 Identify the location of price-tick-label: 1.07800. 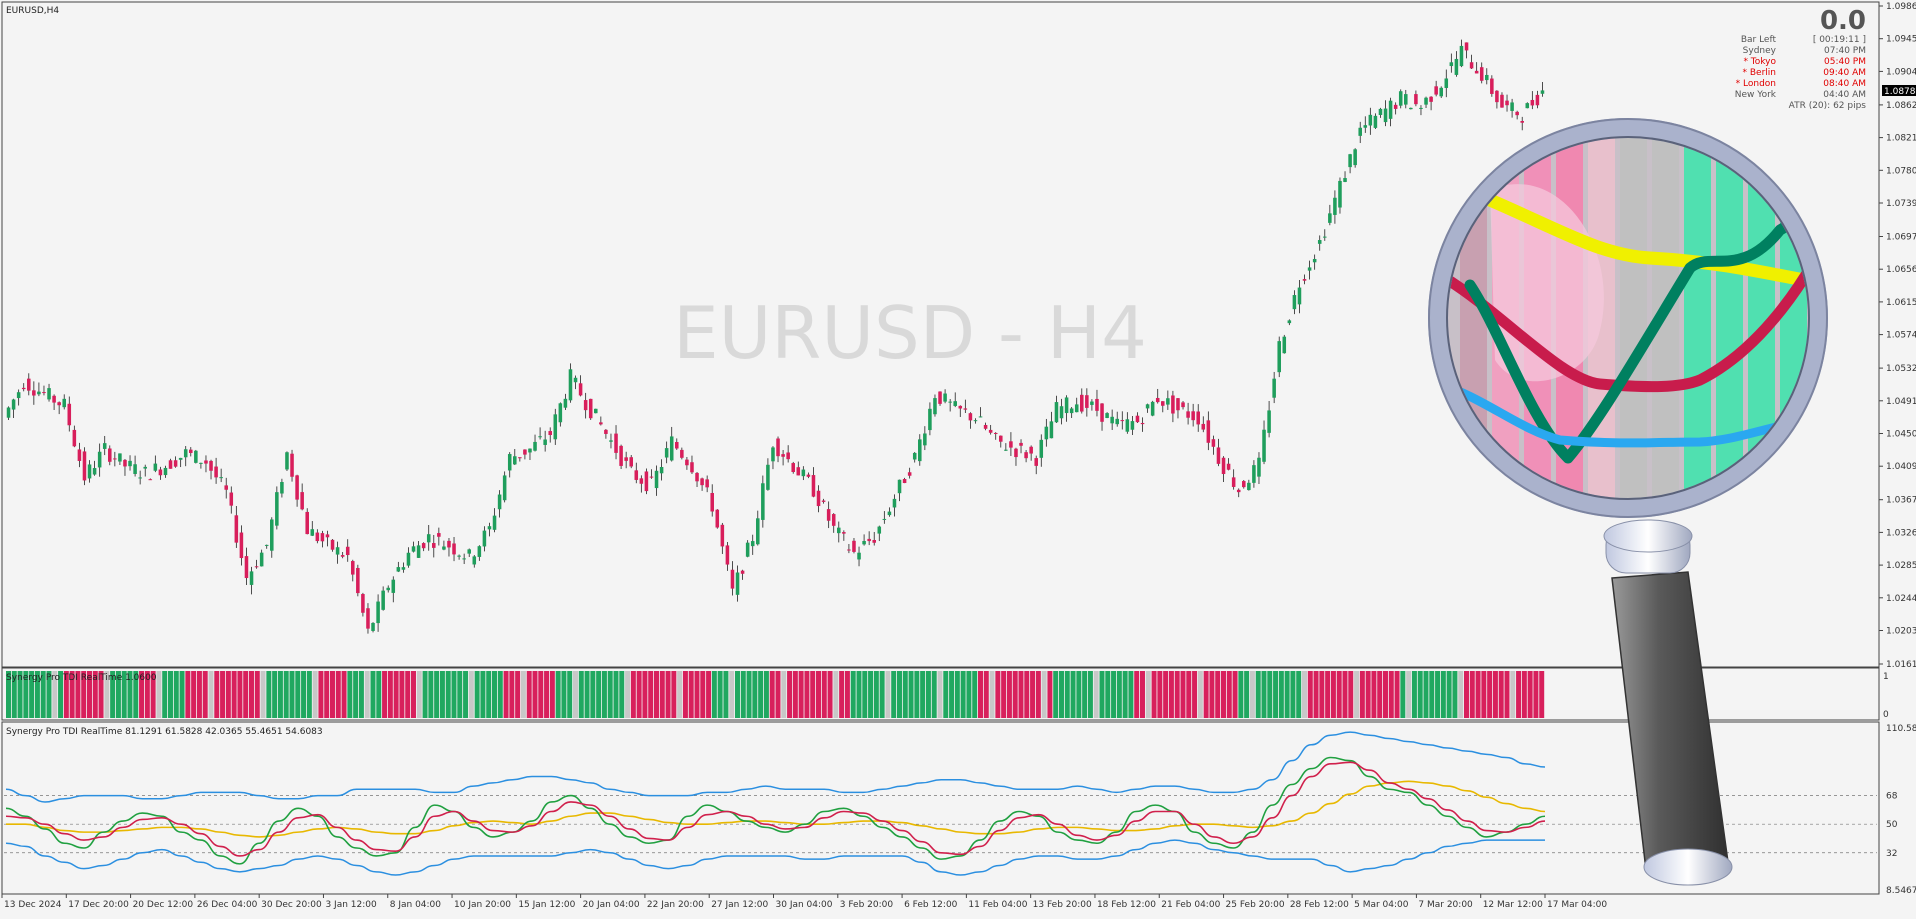
(1901, 171).